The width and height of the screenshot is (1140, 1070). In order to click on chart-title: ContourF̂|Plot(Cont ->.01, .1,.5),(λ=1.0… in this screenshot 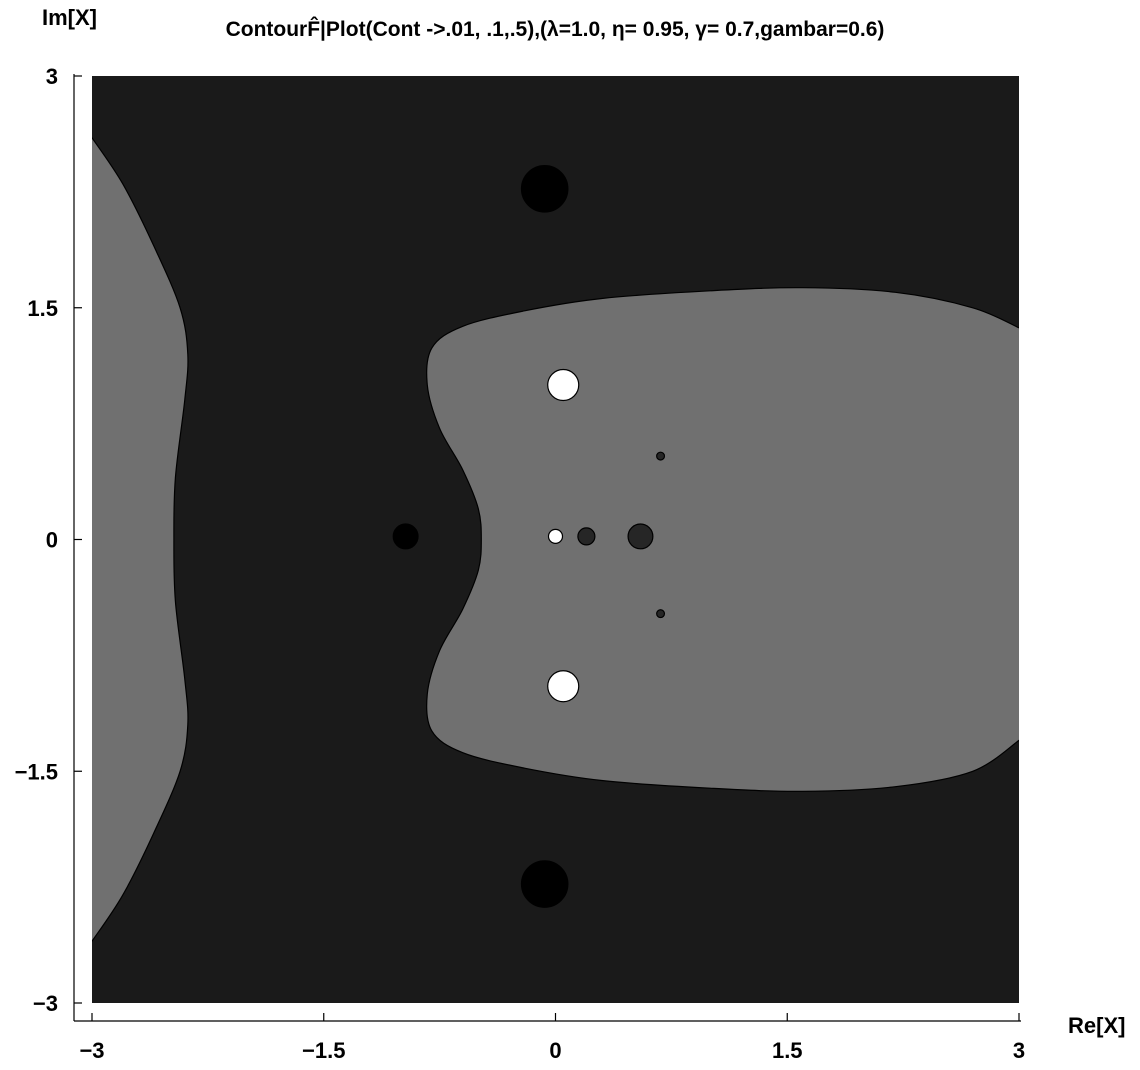, I will do `click(555, 28)`.